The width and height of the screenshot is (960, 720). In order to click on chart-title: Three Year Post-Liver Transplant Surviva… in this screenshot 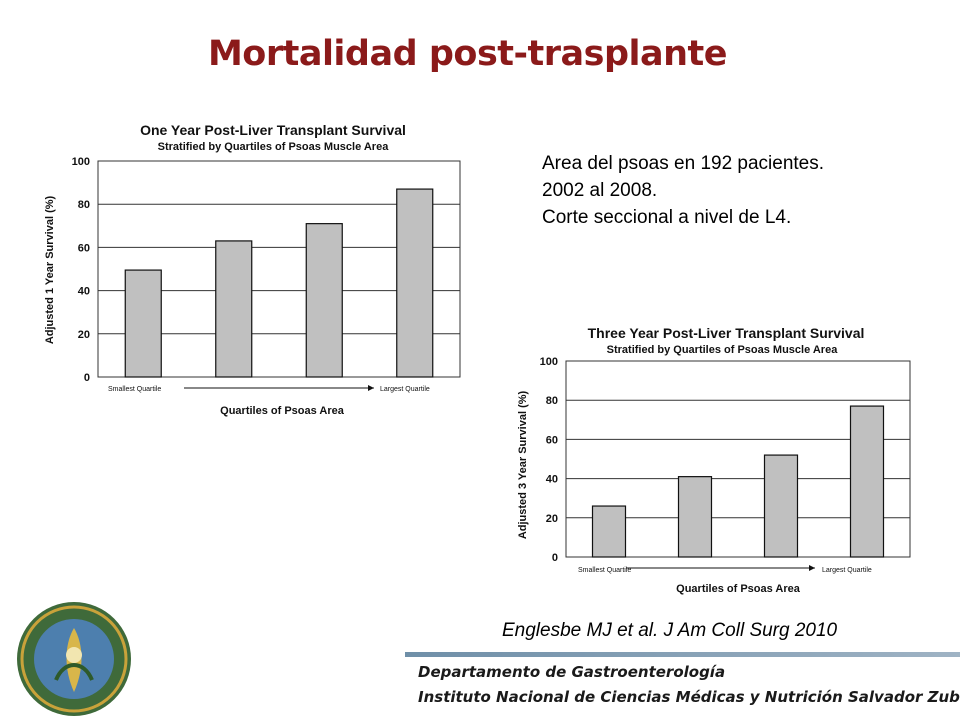, I will do `click(726, 333)`.